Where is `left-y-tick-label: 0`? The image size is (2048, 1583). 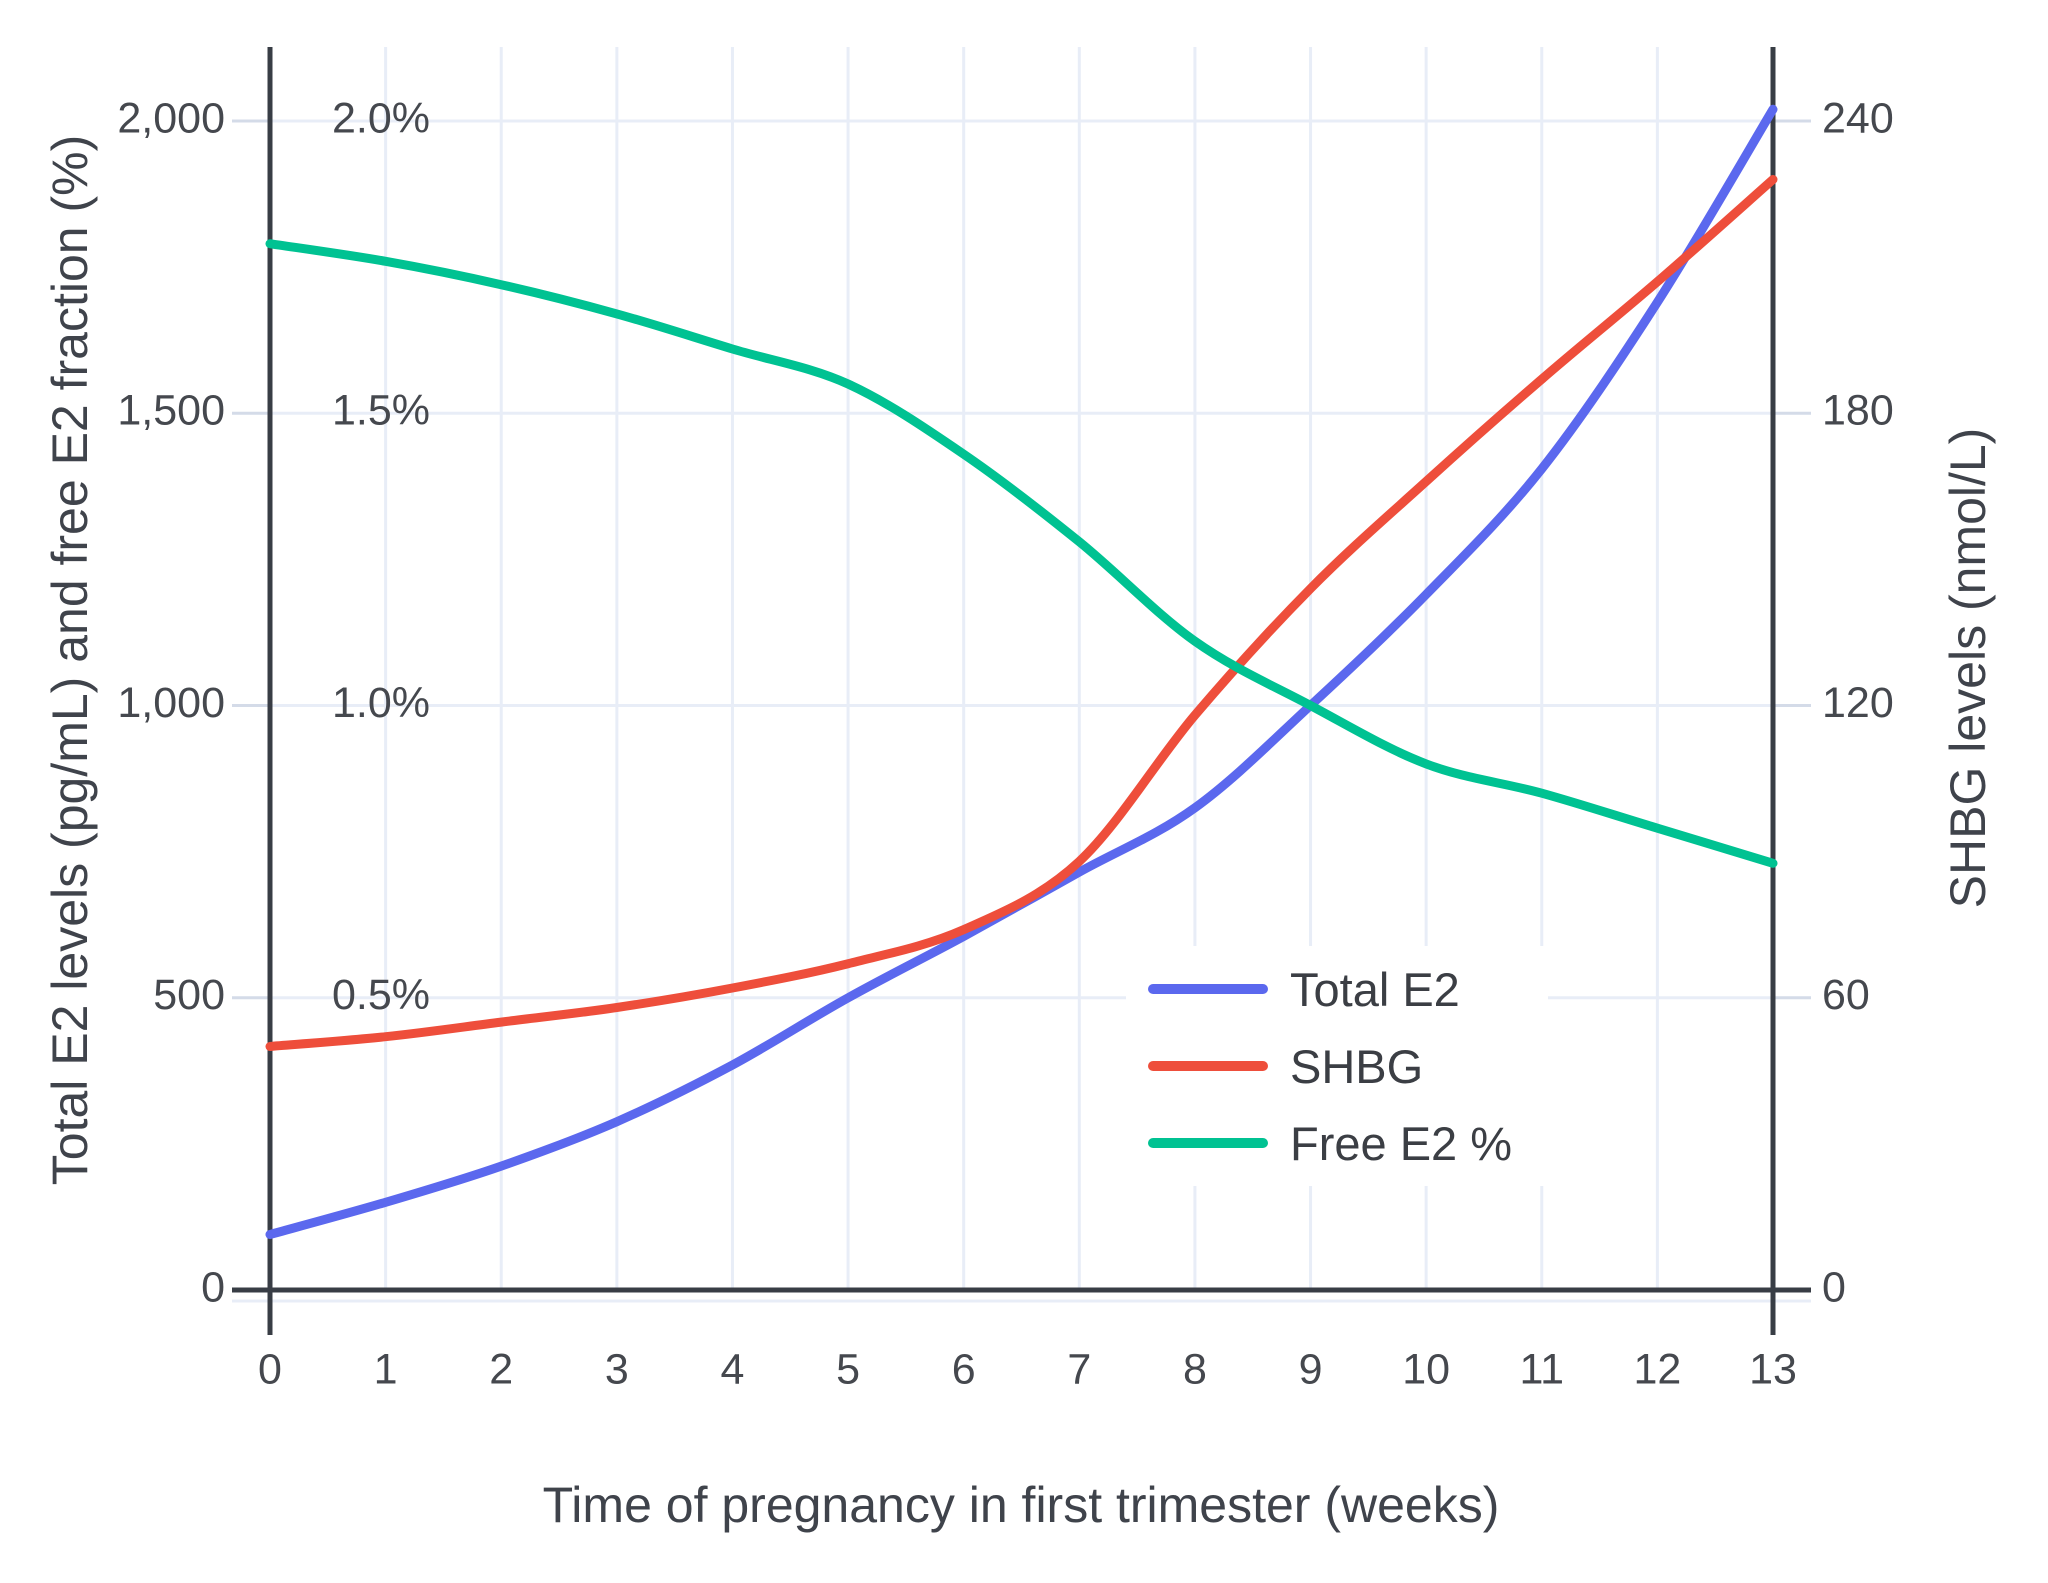 left-y-tick-label: 0 is located at coordinates (213, 1287).